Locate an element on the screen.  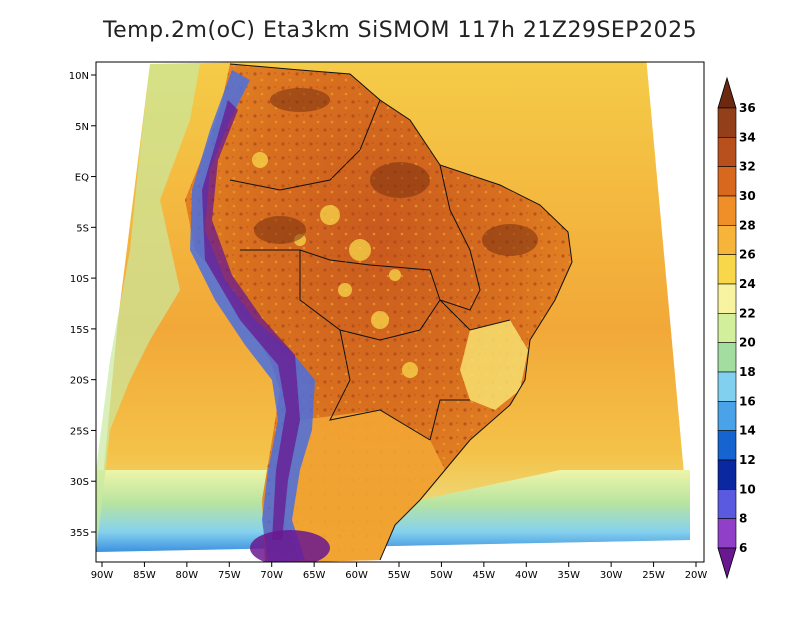
lon-tick-label: 85W is located at coordinates (144, 575).